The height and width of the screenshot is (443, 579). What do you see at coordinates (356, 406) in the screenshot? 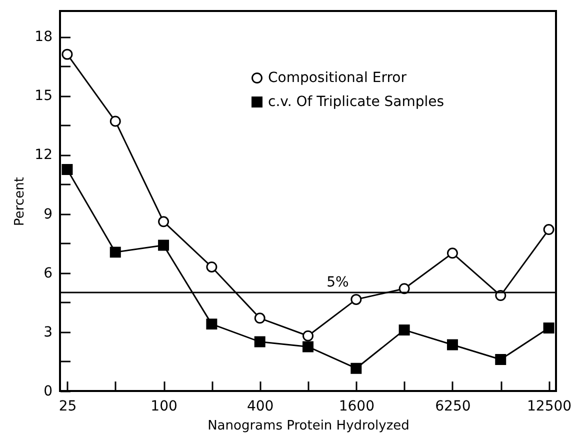
I see `x-tick-label: 1600` at bounding box center [356, 406].